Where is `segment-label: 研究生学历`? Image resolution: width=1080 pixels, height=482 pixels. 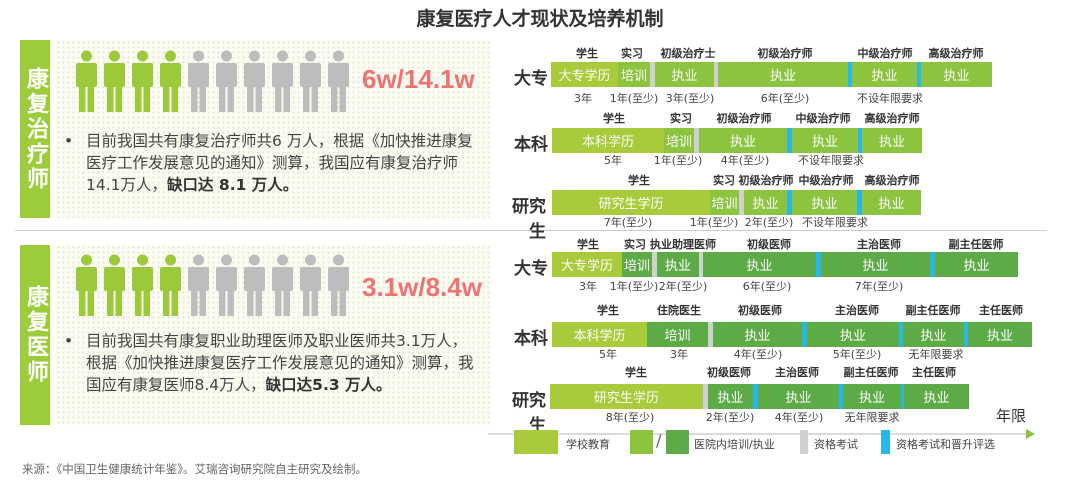
segment-label: 研究生学历 is located at coordinates (631, 204).